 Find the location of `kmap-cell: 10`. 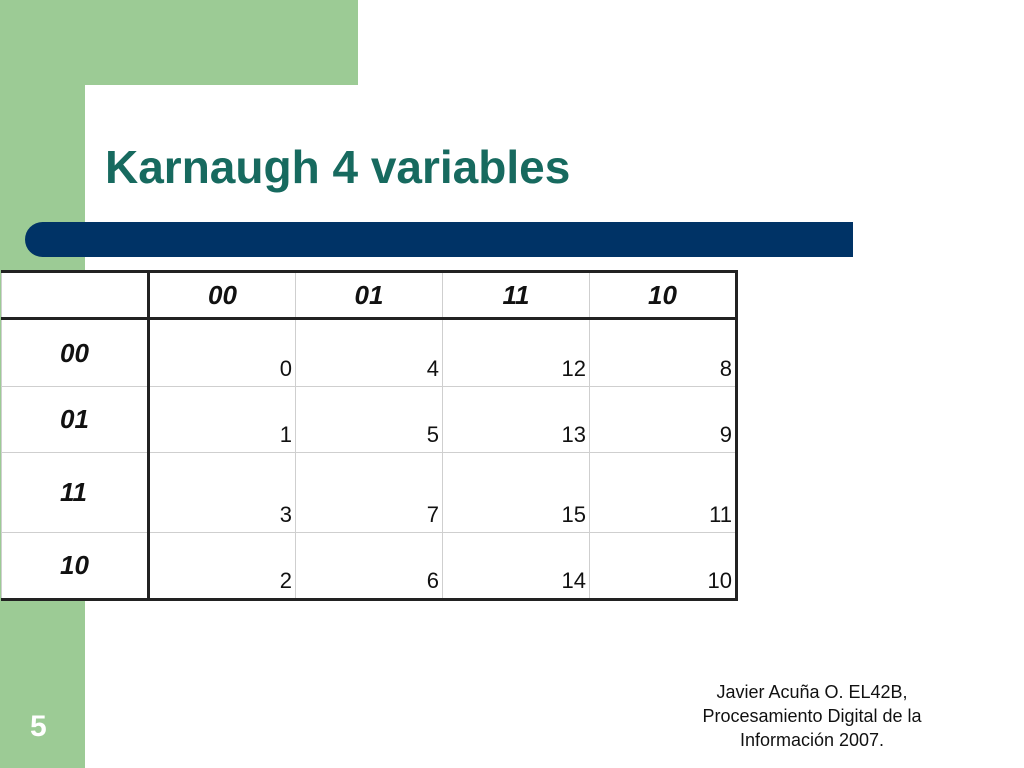

kmap-cell: 10 is located at coordinates (663, 566).